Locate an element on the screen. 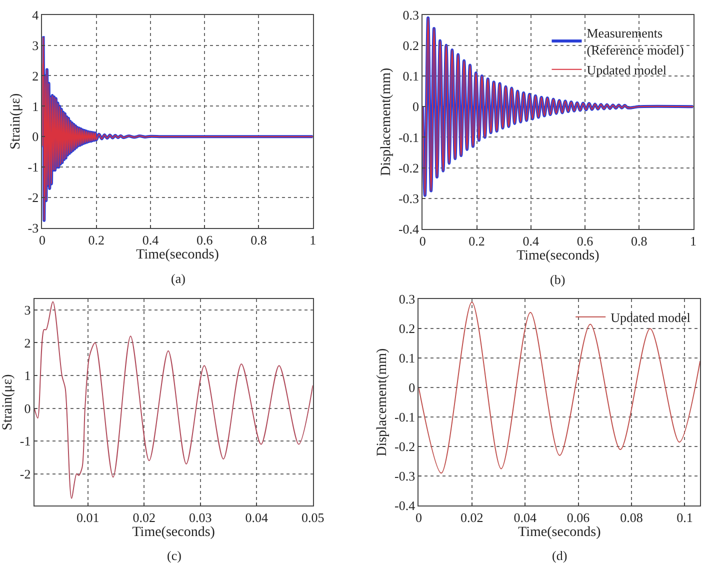 This screenshot has height=572, width=717. legend-label: Measurements (Reference model) is located at coordinates (635, 42).